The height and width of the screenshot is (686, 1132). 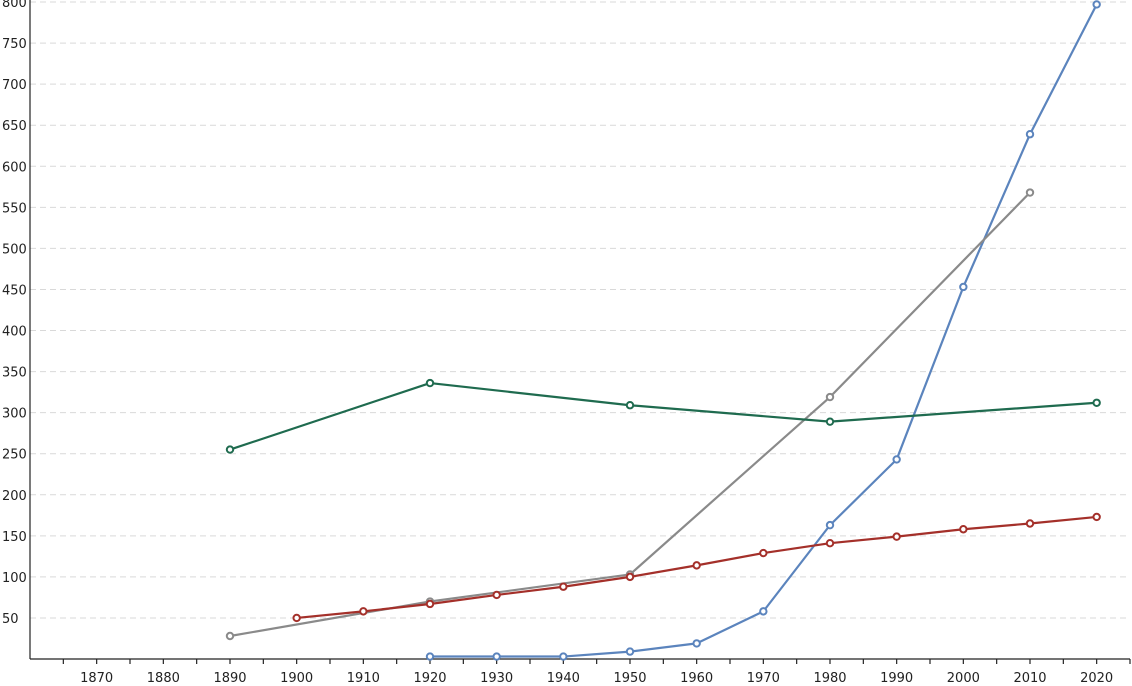 What do you see at coordinates (896, 536) in the screenshot?
I see `series-4-point-1990` at bounding box center [896, 536].